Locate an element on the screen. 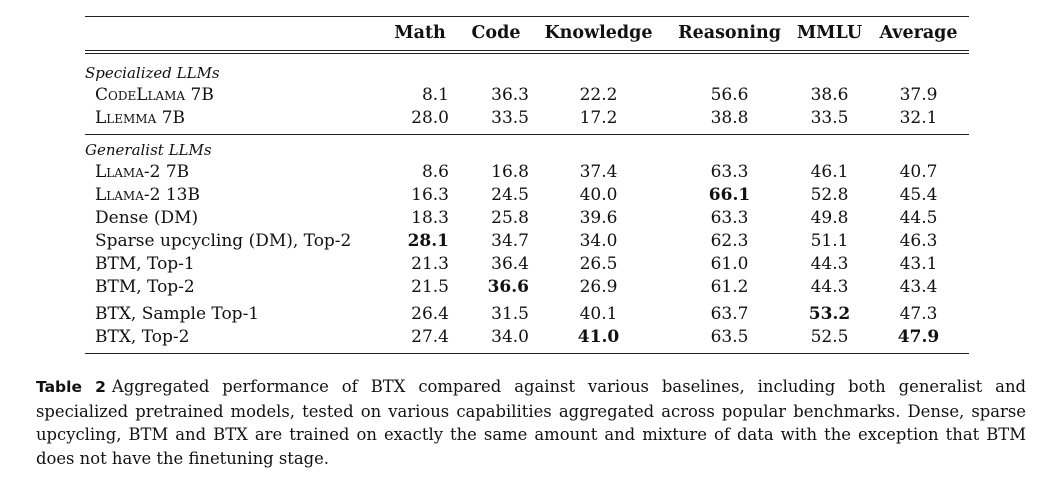  table-bottom-rule is located at coordinates (527, 353).